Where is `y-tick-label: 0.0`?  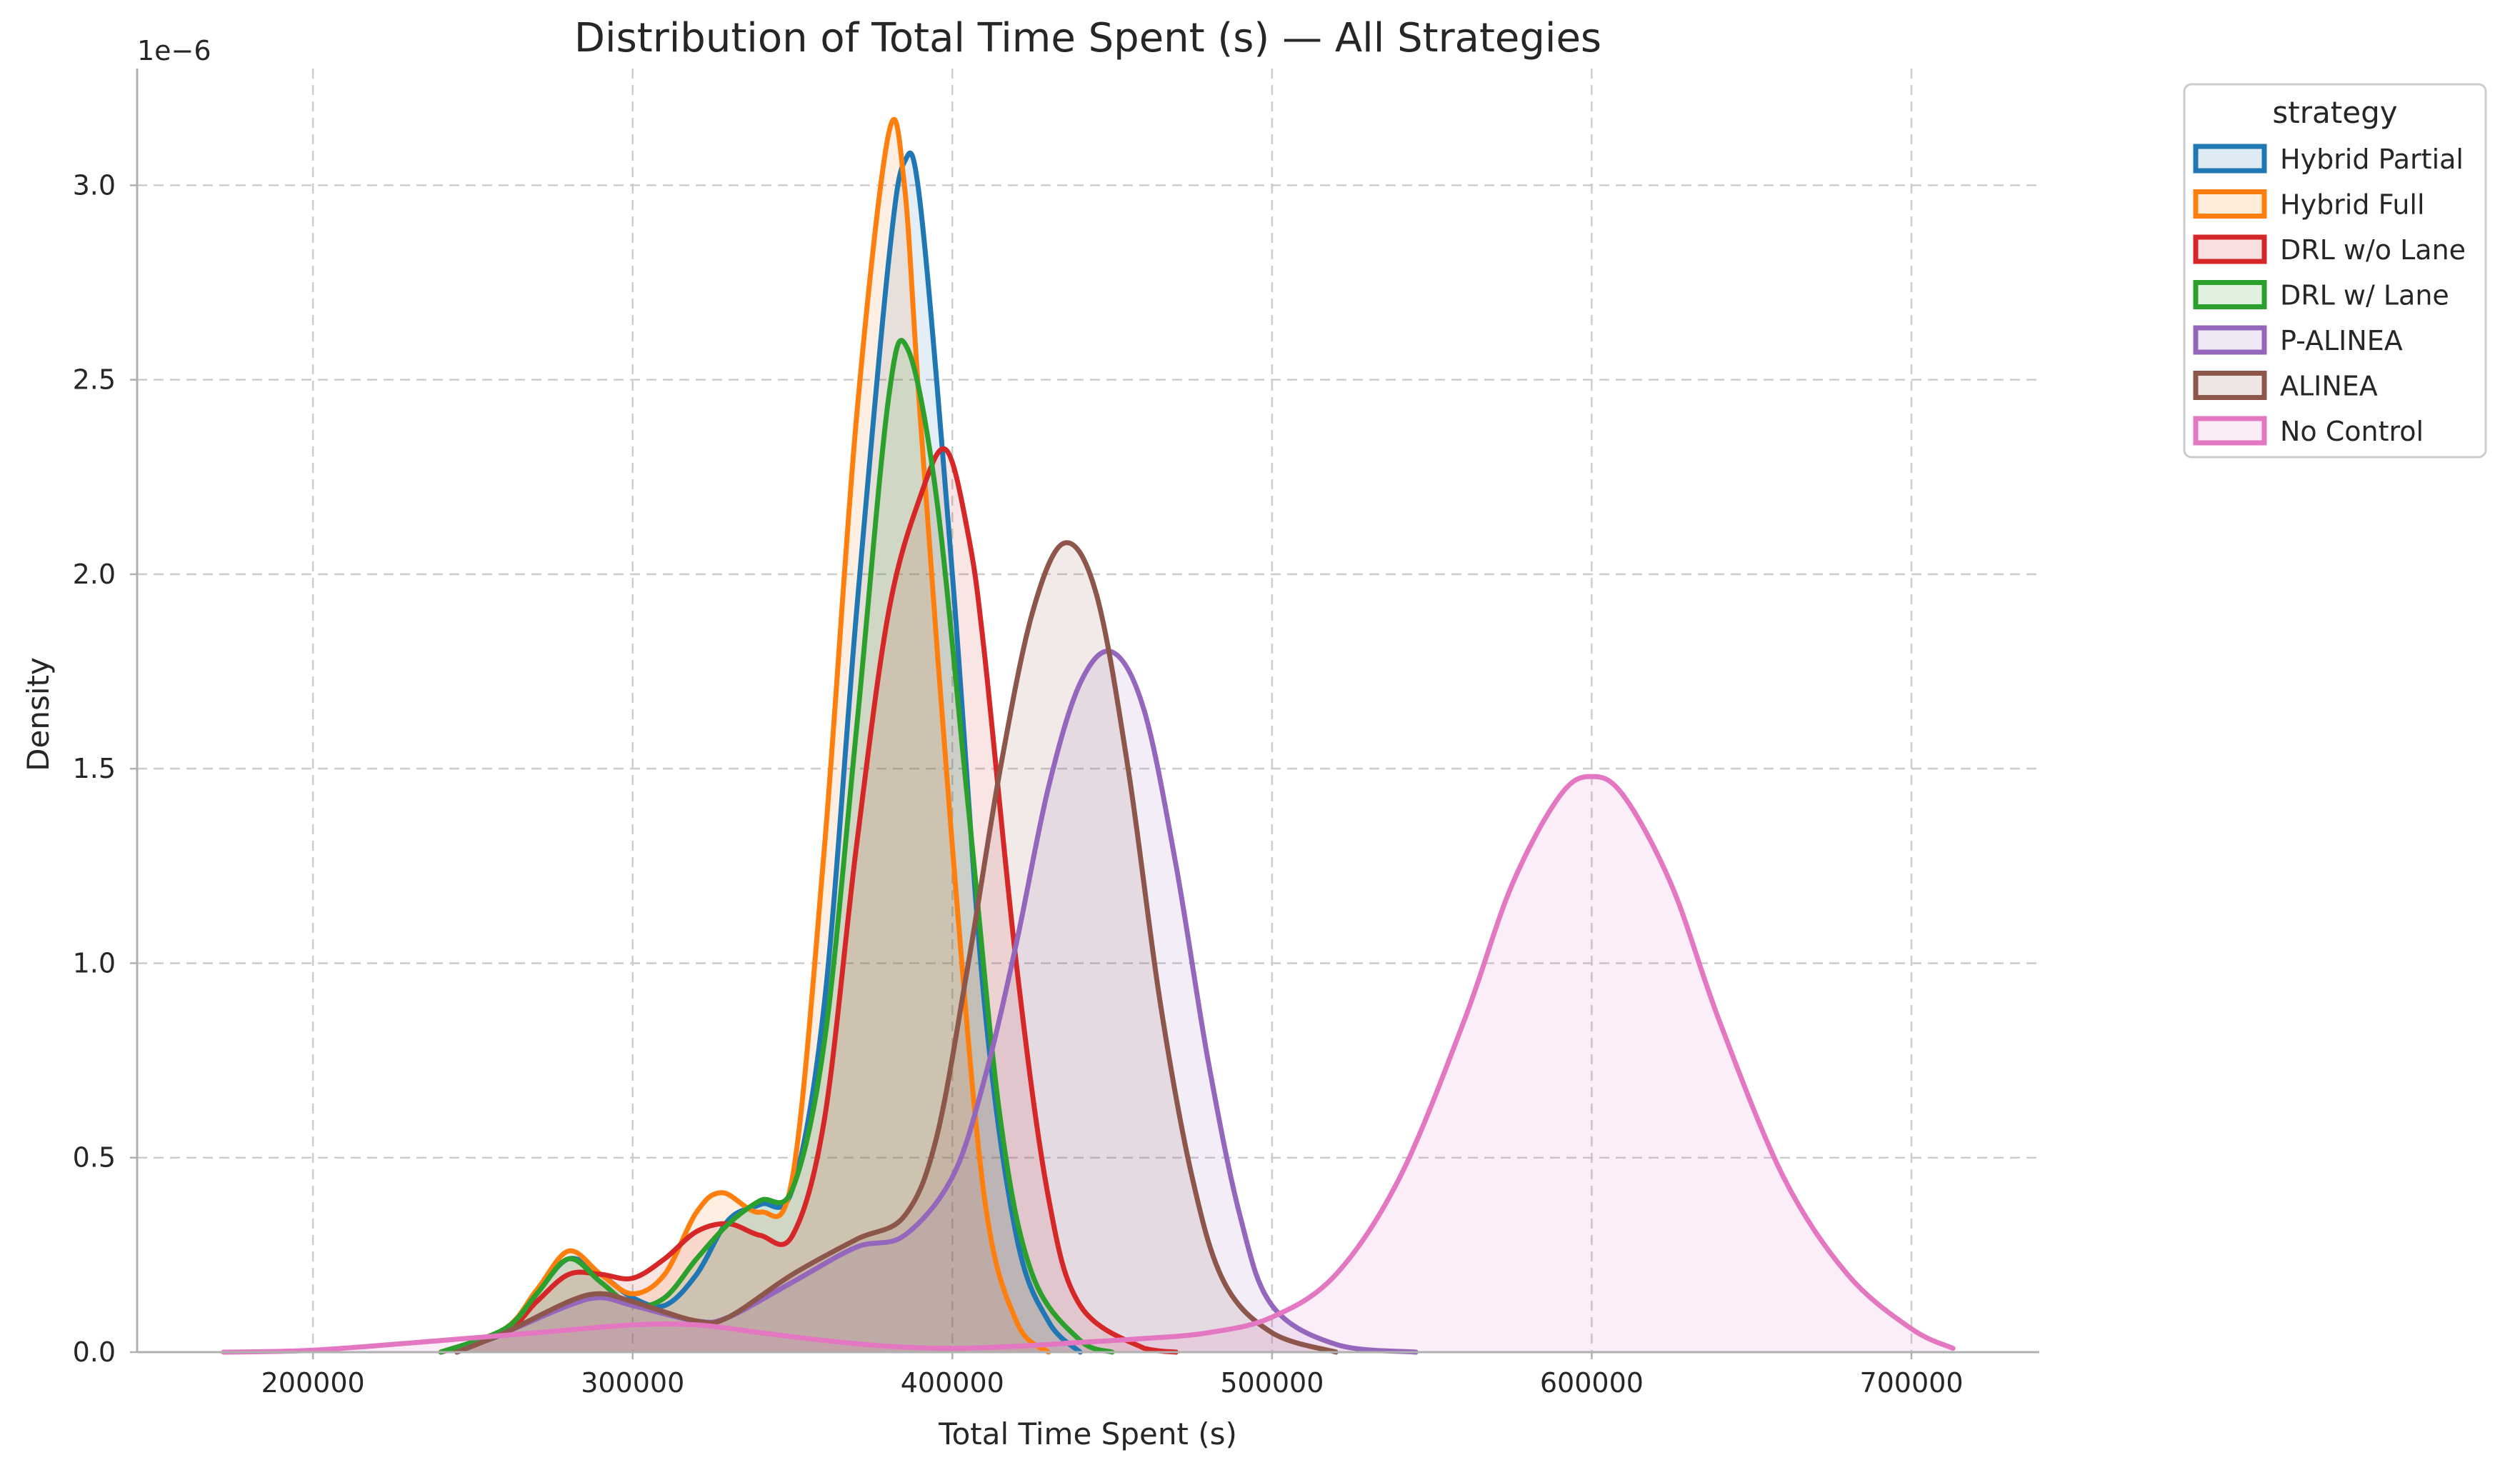 y-tick-label: 0.0 is located at coordinates (94, 1352).